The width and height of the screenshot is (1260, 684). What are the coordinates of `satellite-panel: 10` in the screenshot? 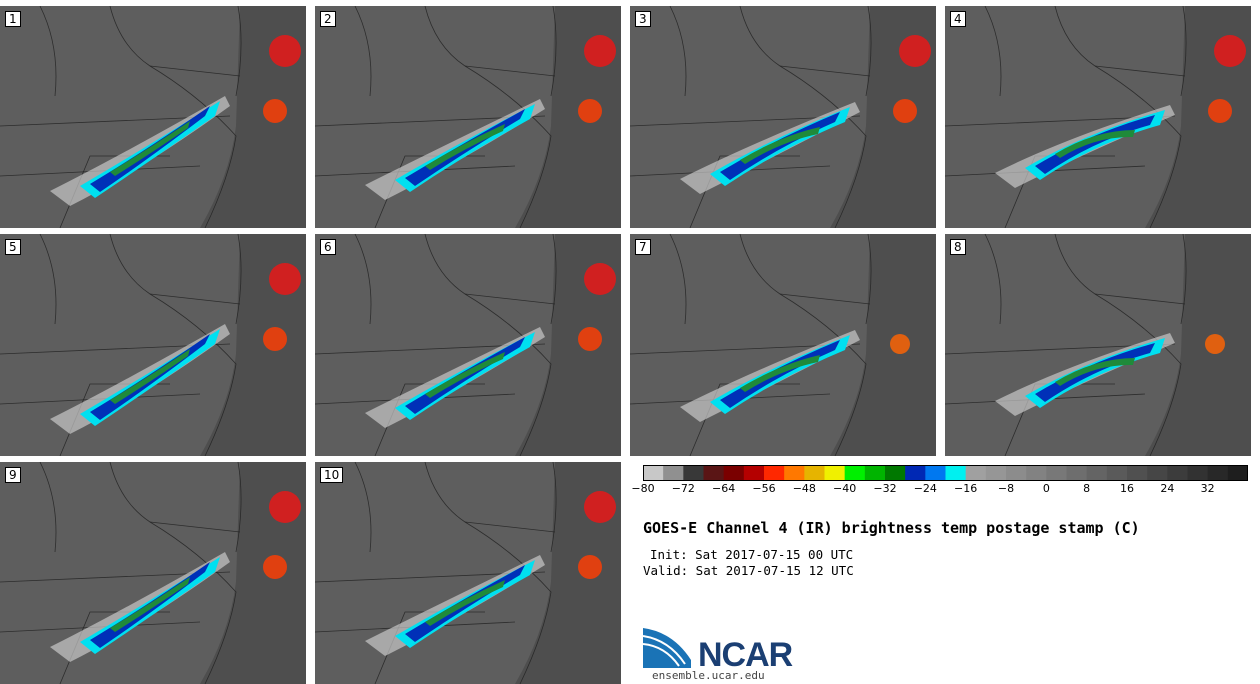 It's located at (468, 573).